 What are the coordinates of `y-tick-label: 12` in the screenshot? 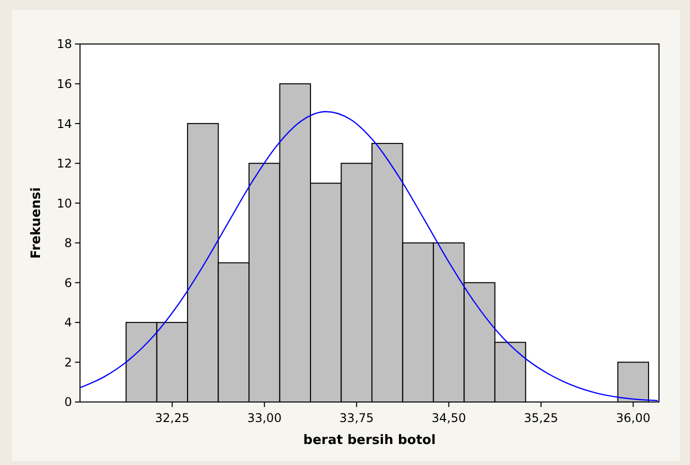 It's located at (64, 163).